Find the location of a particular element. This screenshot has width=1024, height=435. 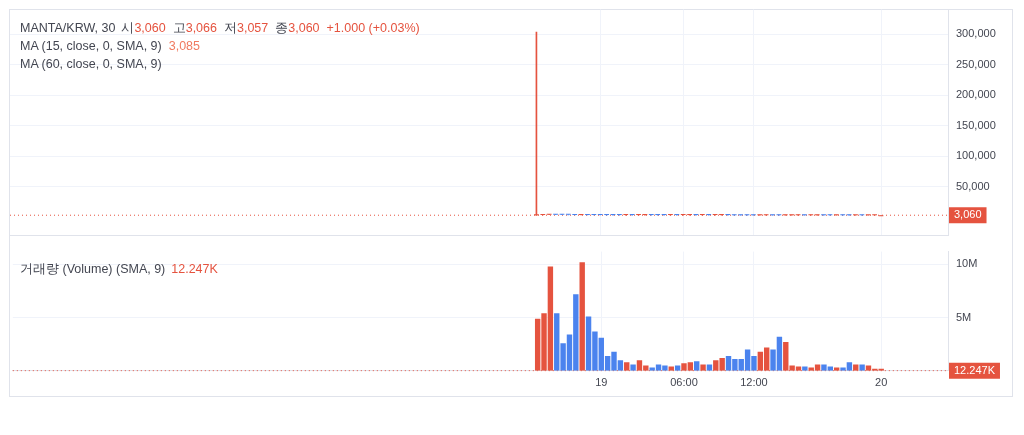

x-tick-label: 19 is located at coordinates (601, 382).